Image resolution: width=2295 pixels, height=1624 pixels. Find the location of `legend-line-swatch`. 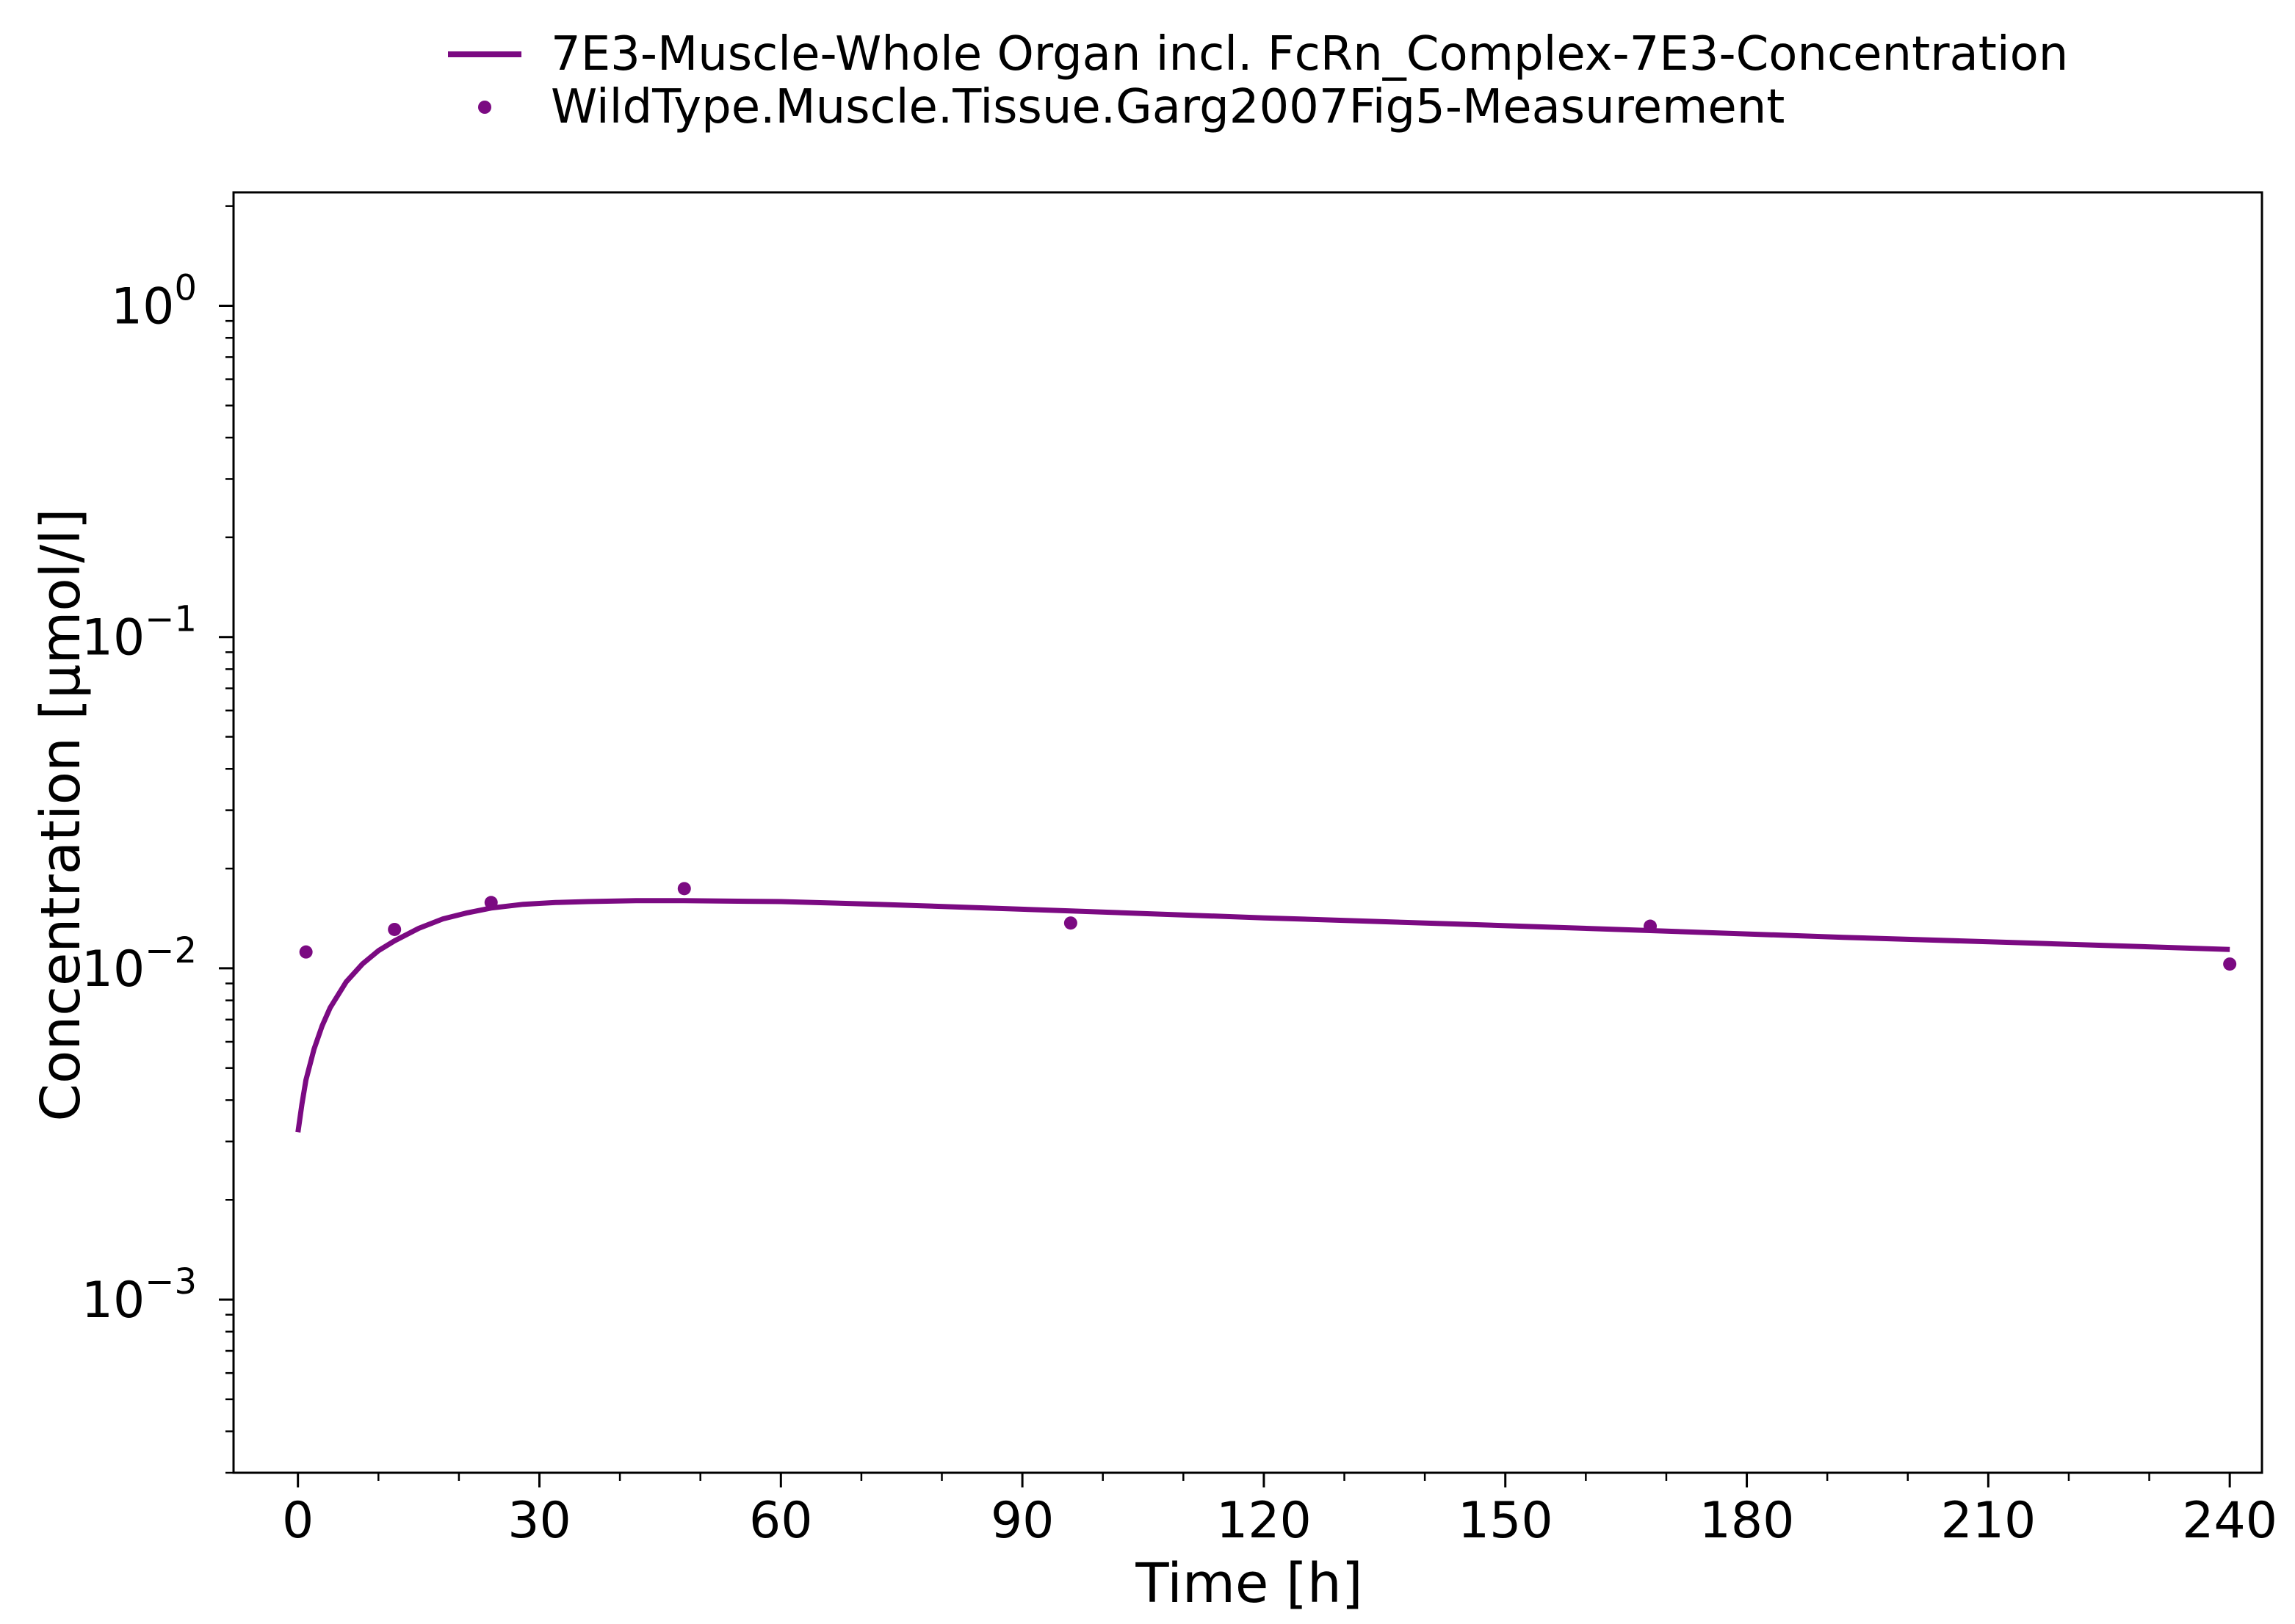

legend-line-swatch is located at coordinates (484, 54).